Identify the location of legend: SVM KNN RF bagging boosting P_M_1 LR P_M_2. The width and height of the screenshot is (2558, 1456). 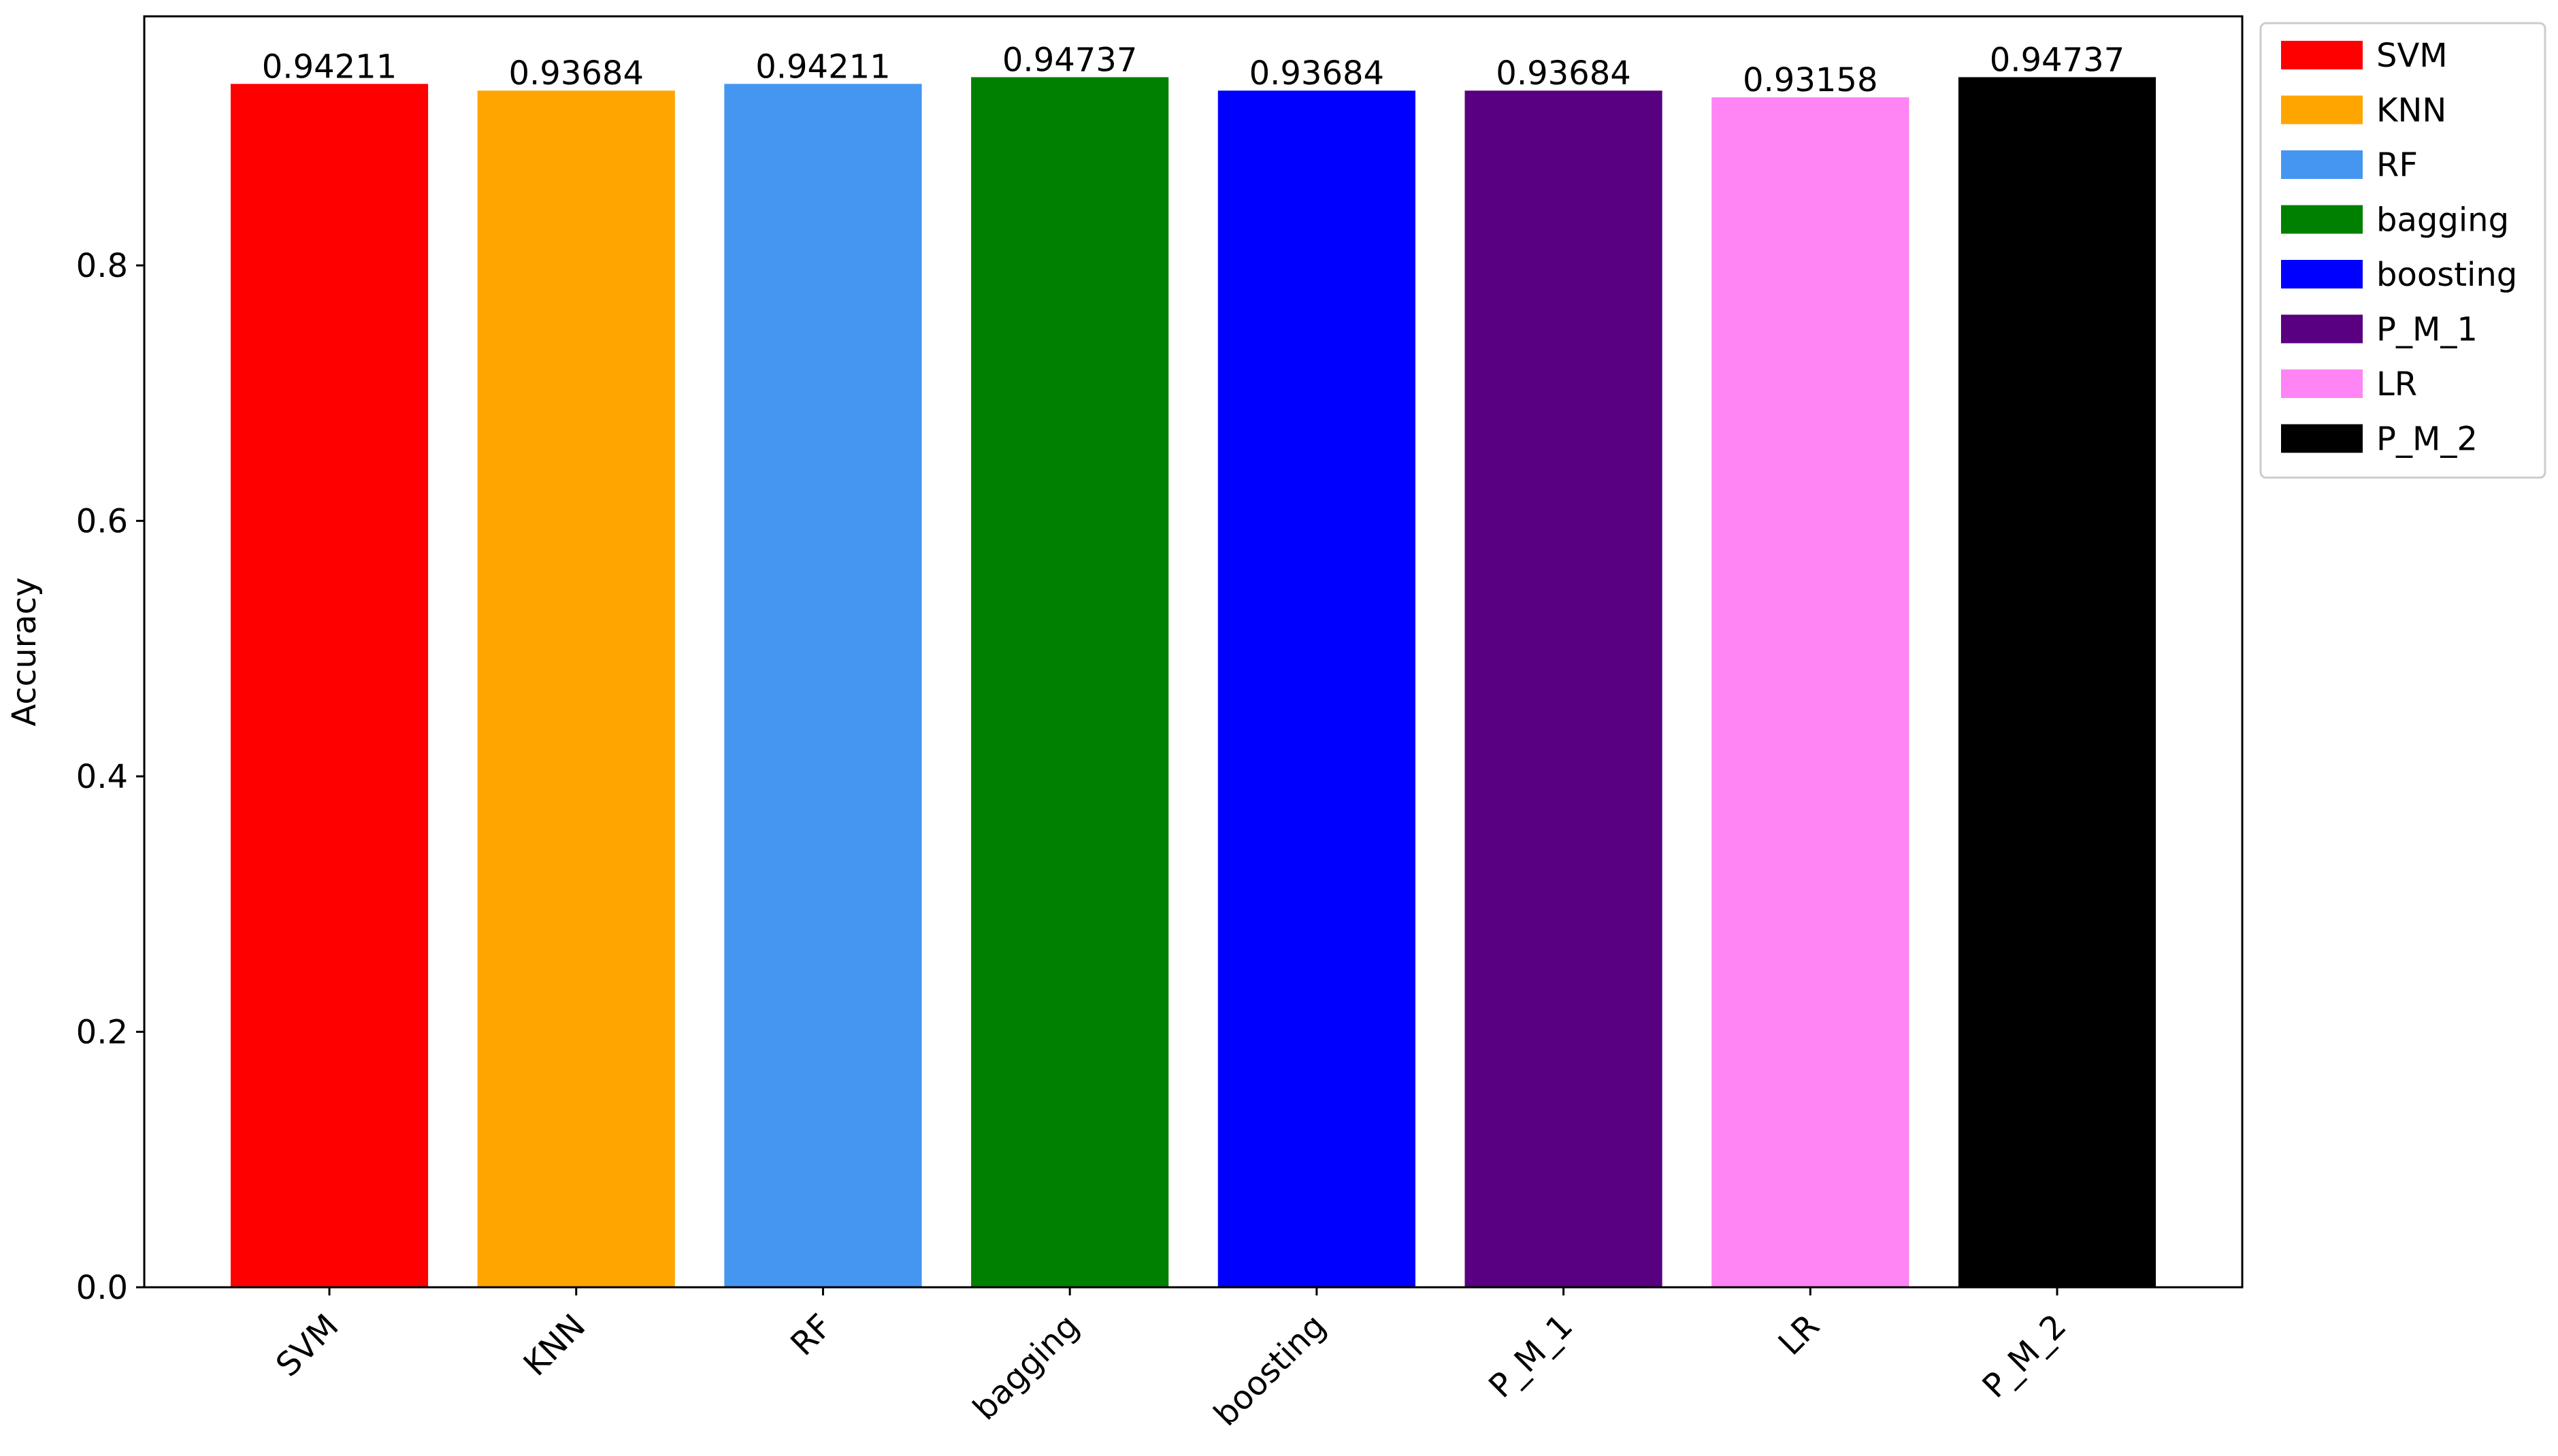
(2402, 251).